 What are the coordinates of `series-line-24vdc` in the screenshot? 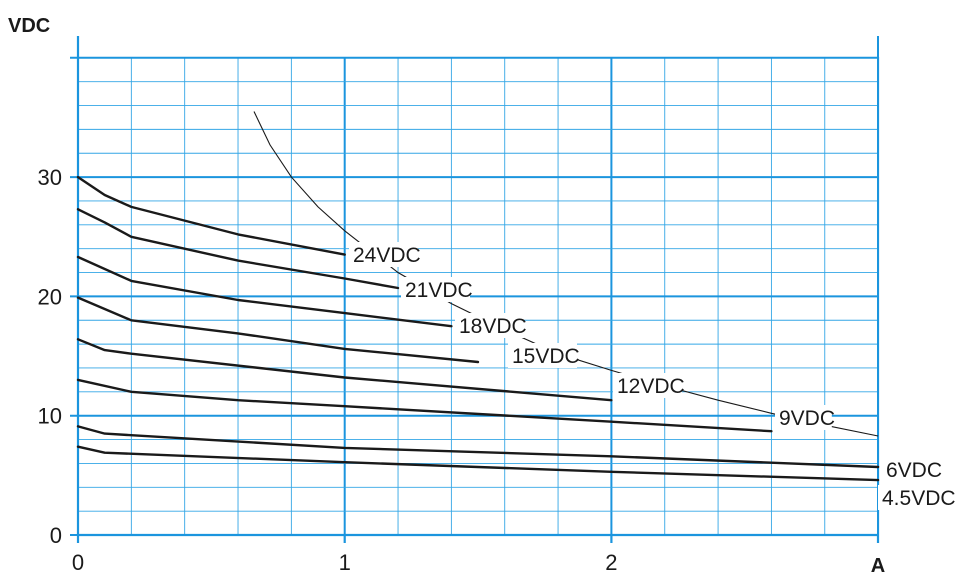 It's located at (211, 215).